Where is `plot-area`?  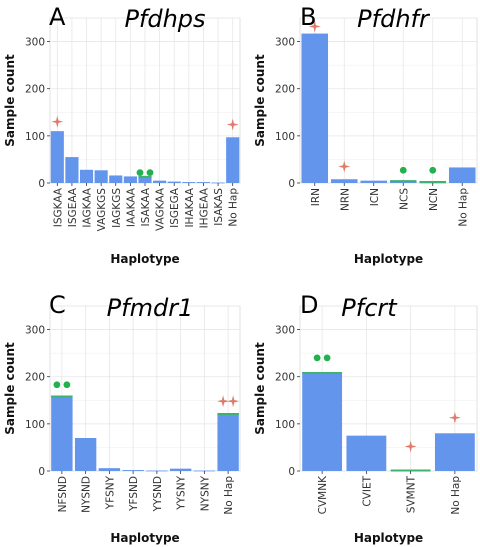 plot-area is located at coordinates (388, 100).